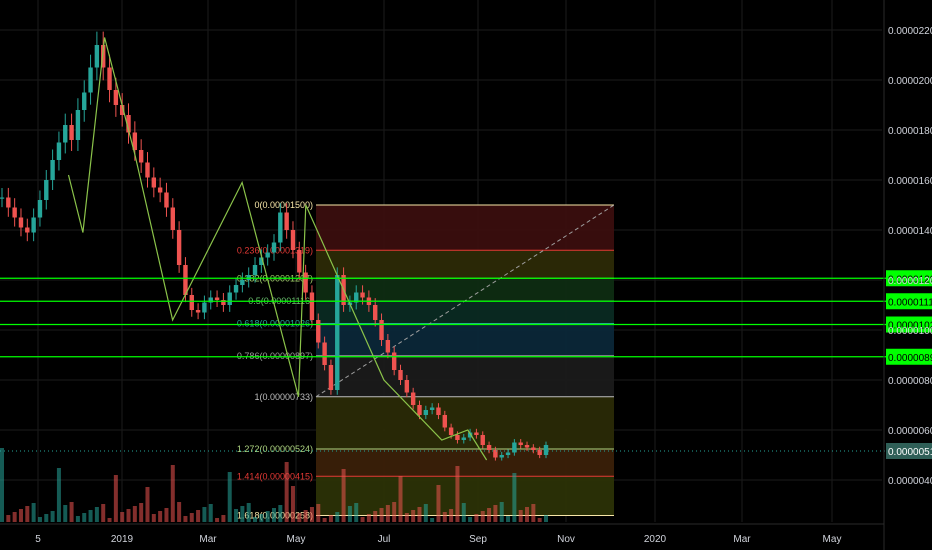 The height and width of the screenshot is (550, 932). I want to click on price-tick-label: 0.00000800, so click(910, 381).